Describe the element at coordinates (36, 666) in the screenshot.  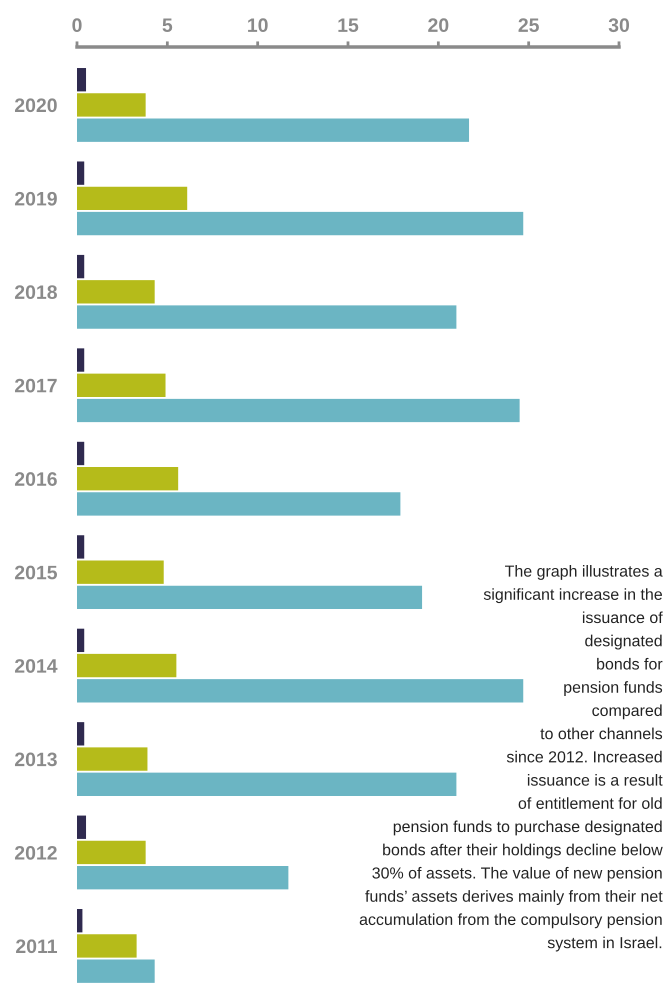
I see `y-tick-label: 2014` at that location.